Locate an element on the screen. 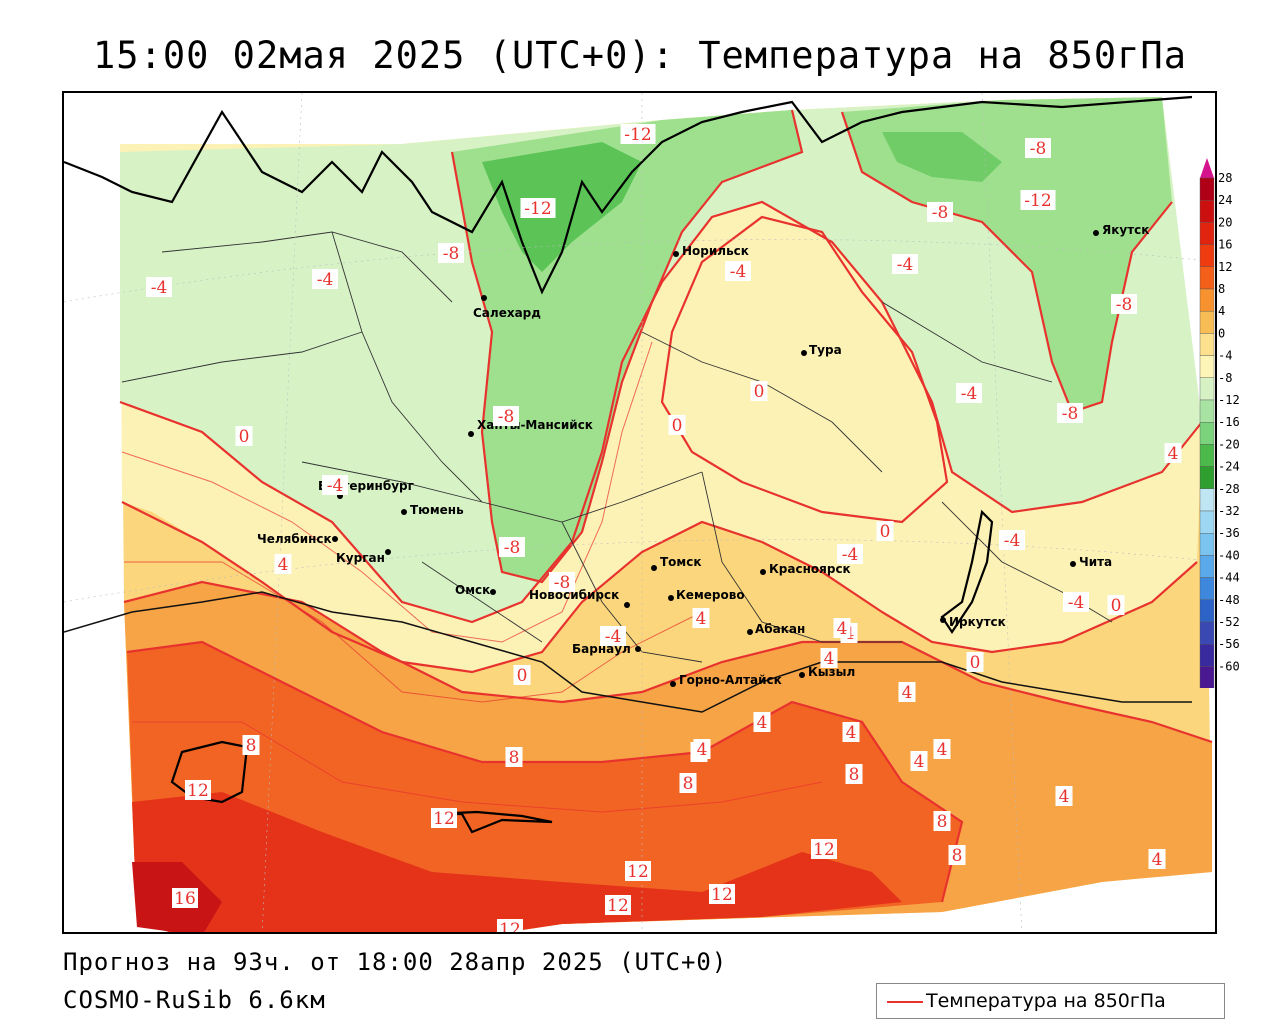  isotherm-label: -12 is located at coordinates (537, 209).